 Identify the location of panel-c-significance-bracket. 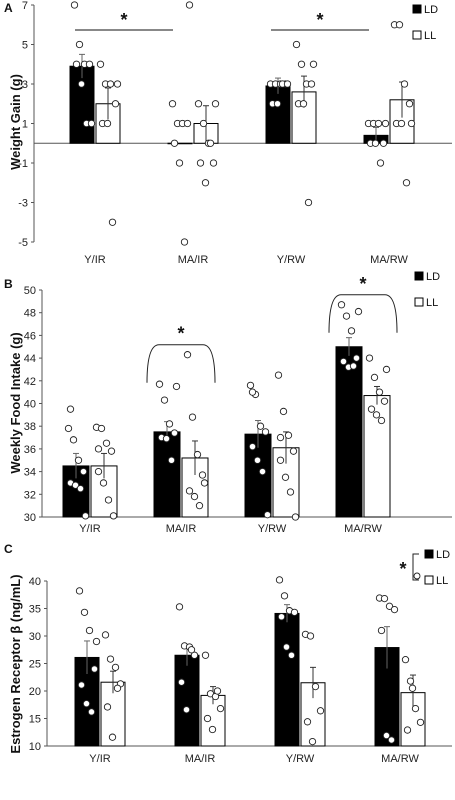
(415, 567).